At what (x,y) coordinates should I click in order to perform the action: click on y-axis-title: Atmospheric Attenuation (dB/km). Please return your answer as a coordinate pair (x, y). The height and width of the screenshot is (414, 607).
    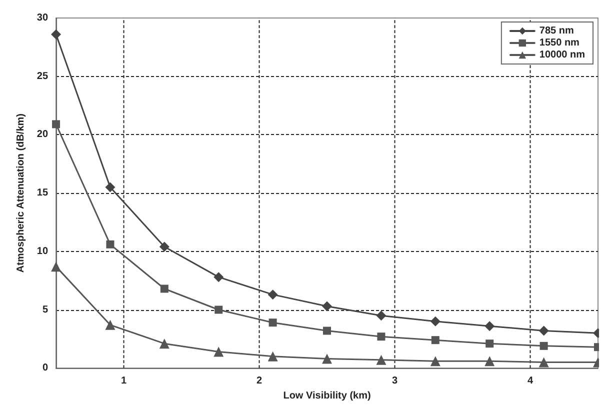
    Looking at the image, I should click on (21, 193).